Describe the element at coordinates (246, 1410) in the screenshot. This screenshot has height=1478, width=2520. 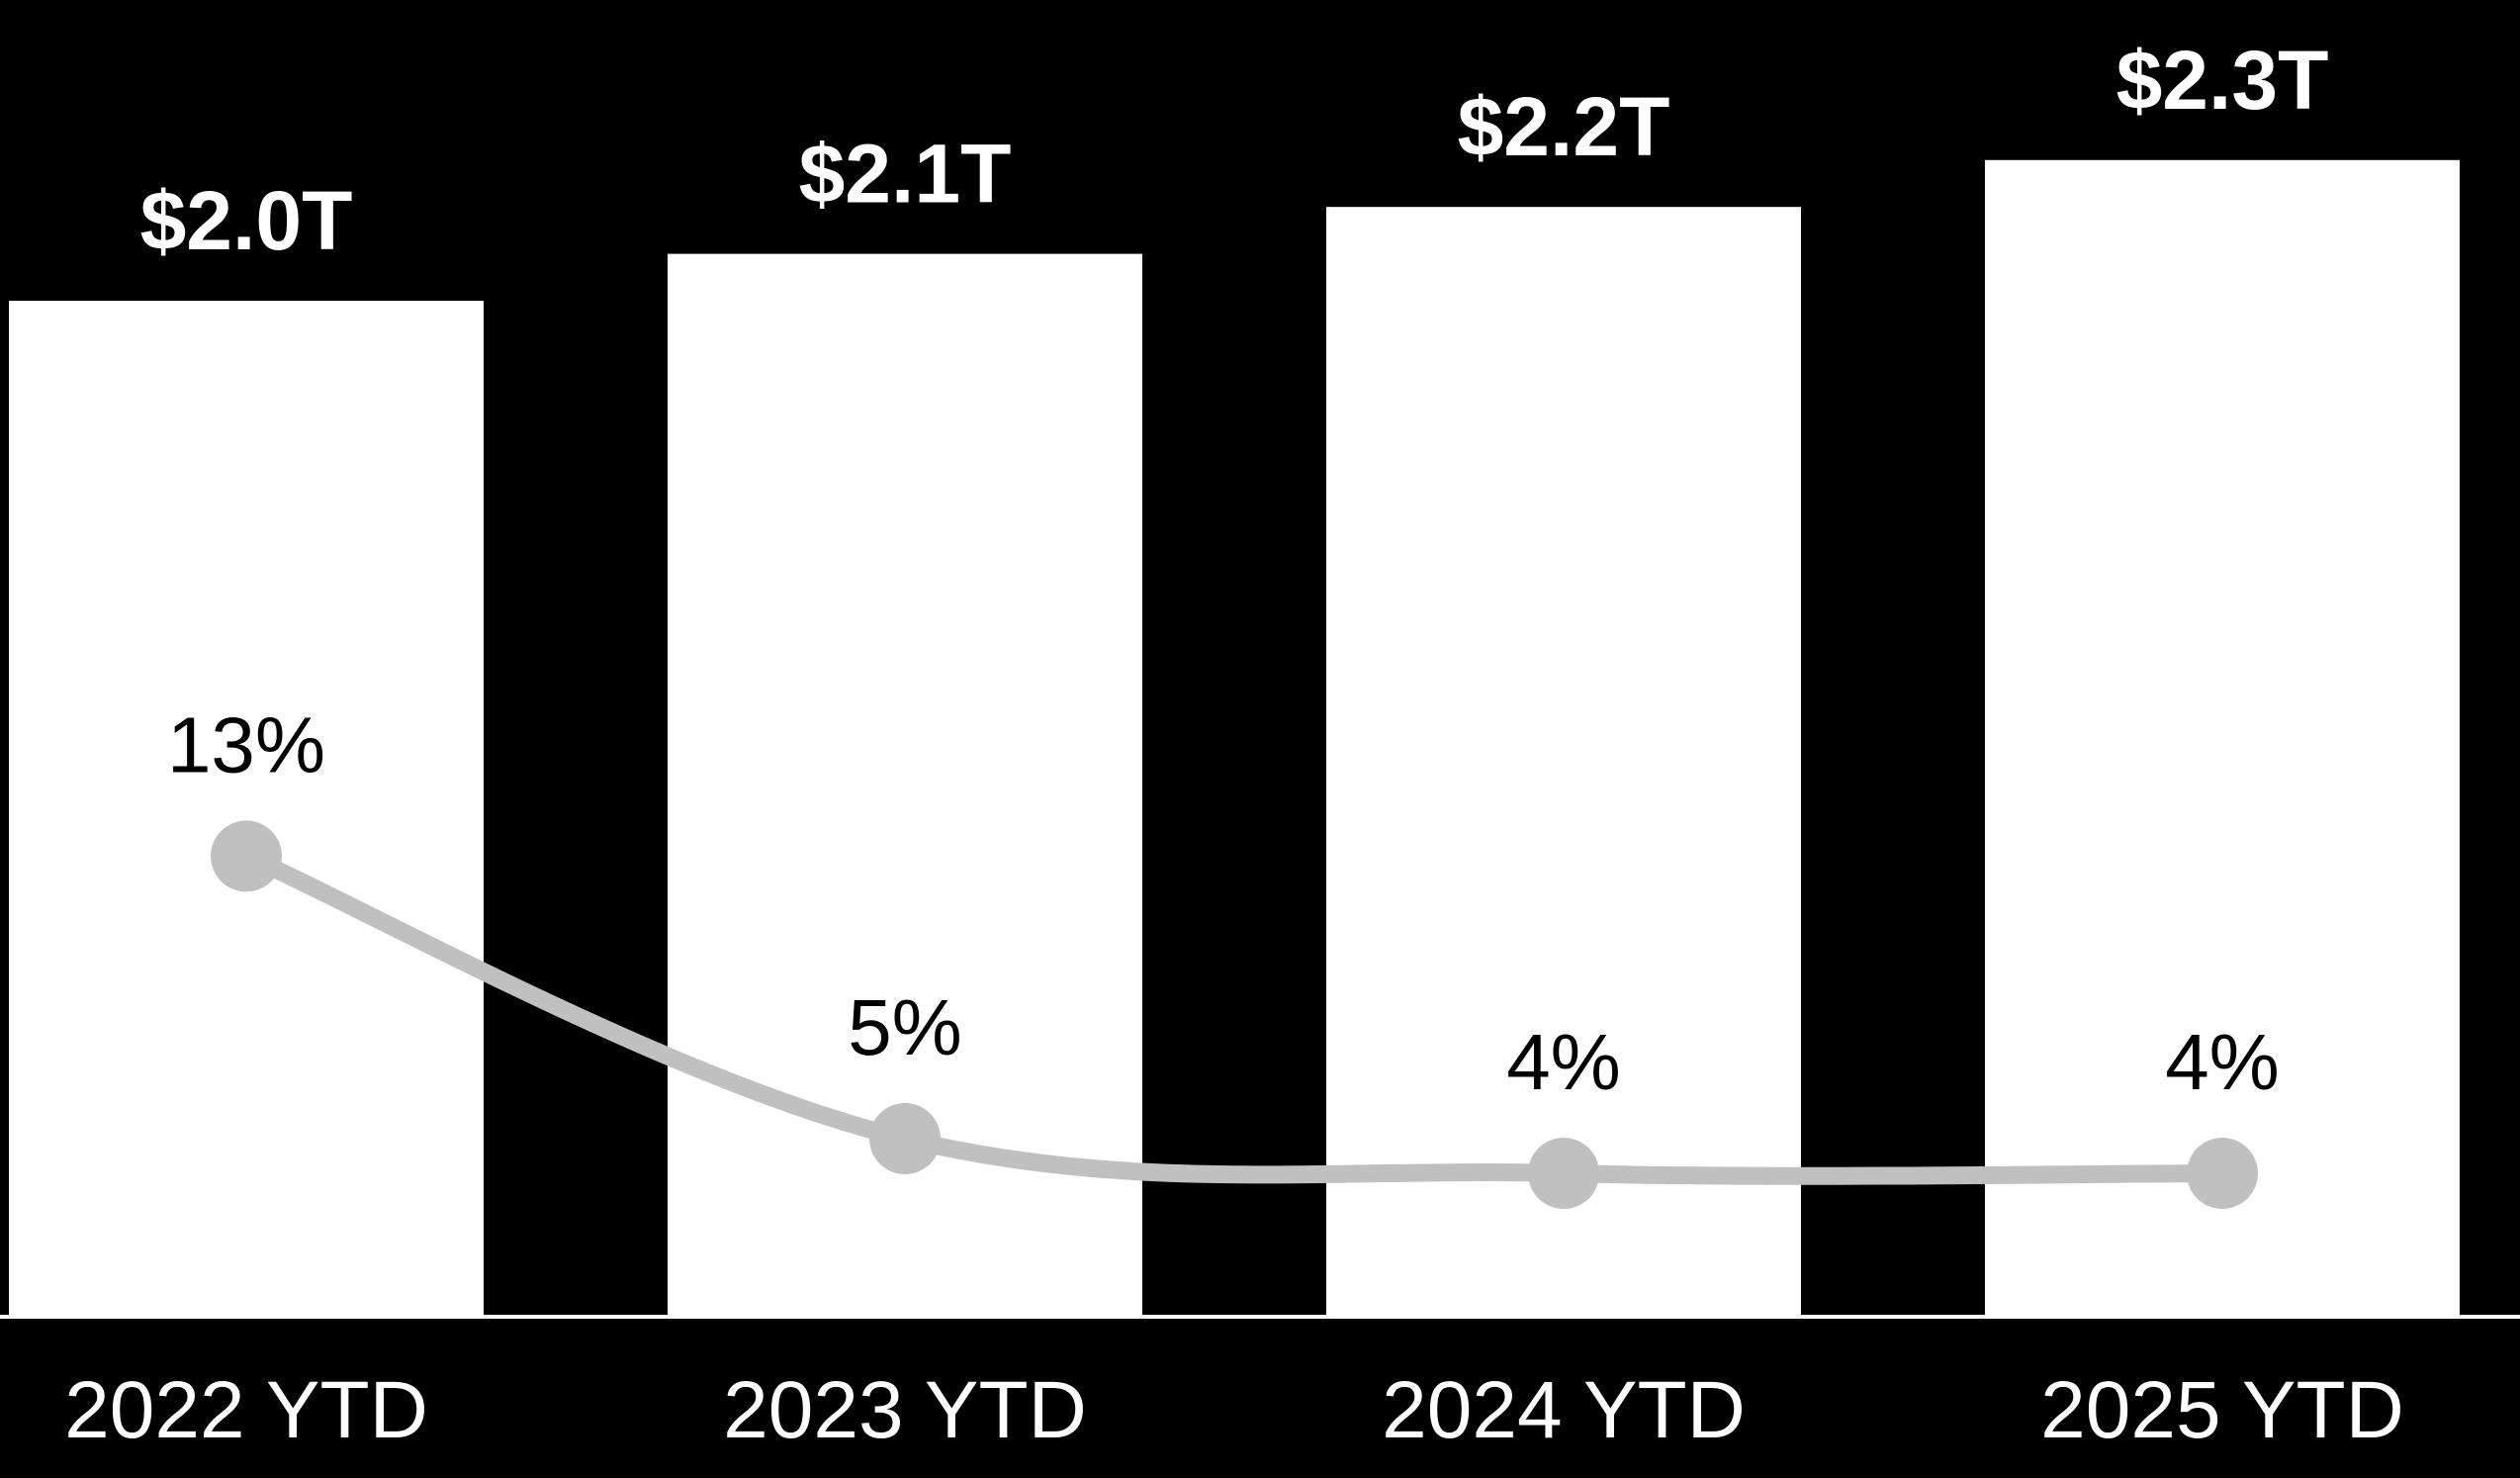
I see `x-tick-label: 2022 YTD` at that location.